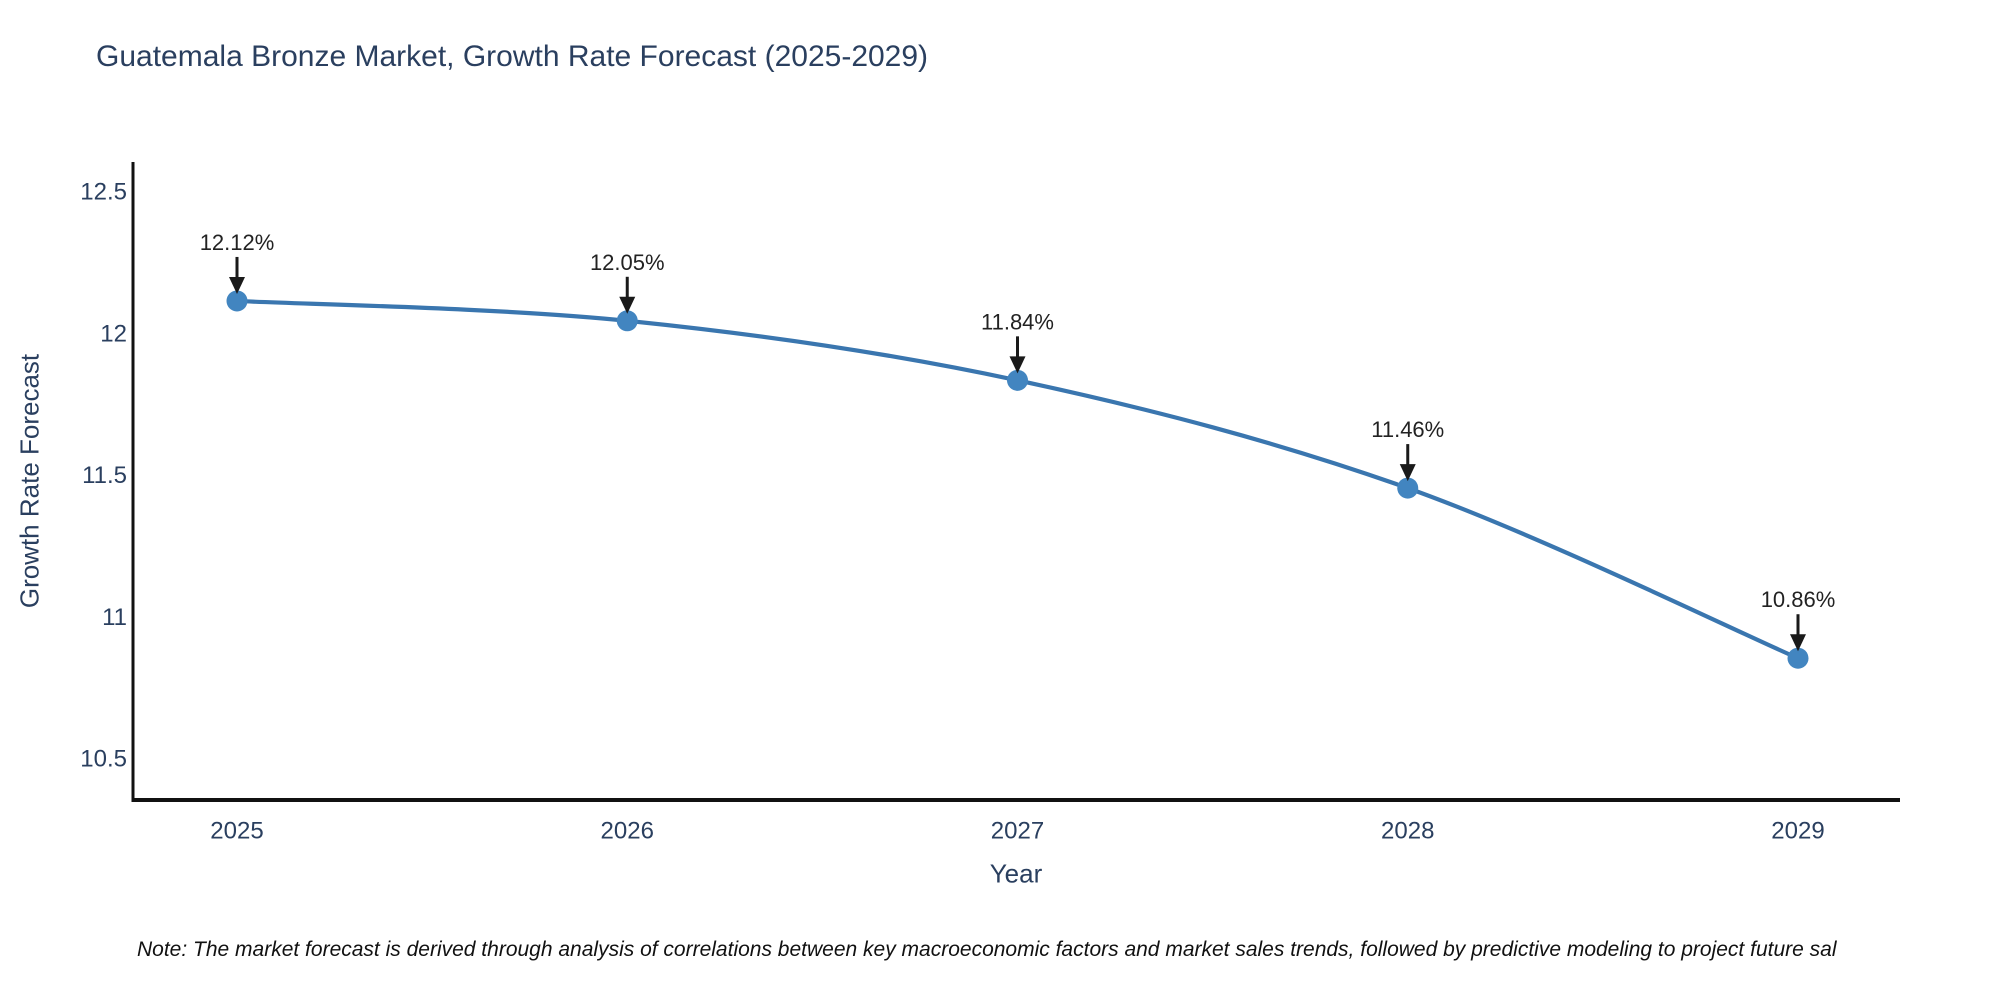  I want to click on x-tick-label: 2028, so click(1407, 830).